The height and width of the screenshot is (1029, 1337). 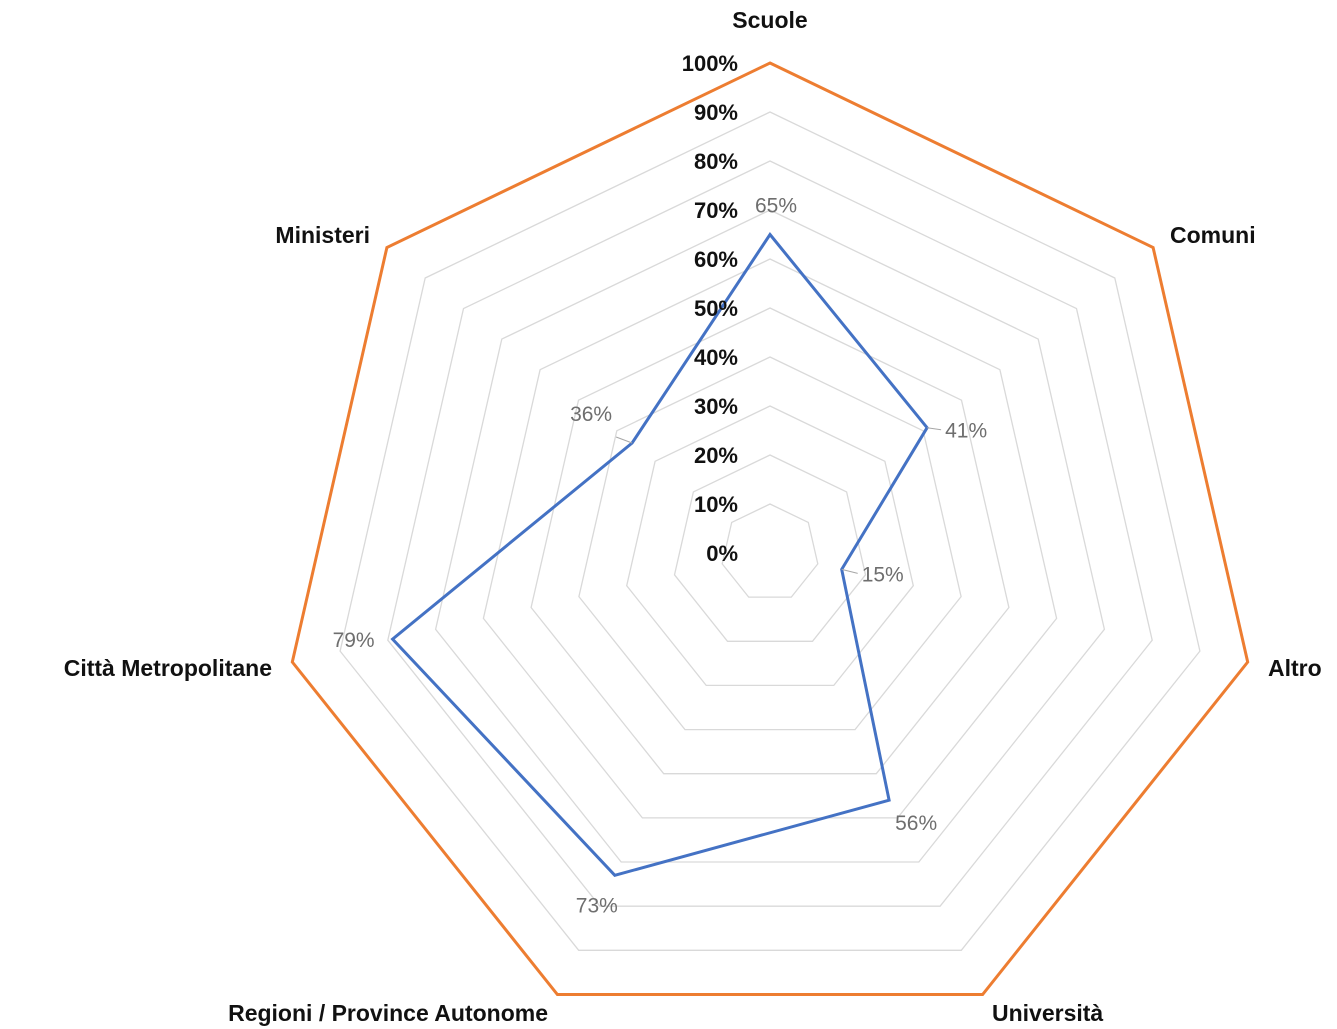 What do you see at coordinates (322, 235) in the screenshot?
I see `category-label: Ministeri` at bounding box center [322, 235].